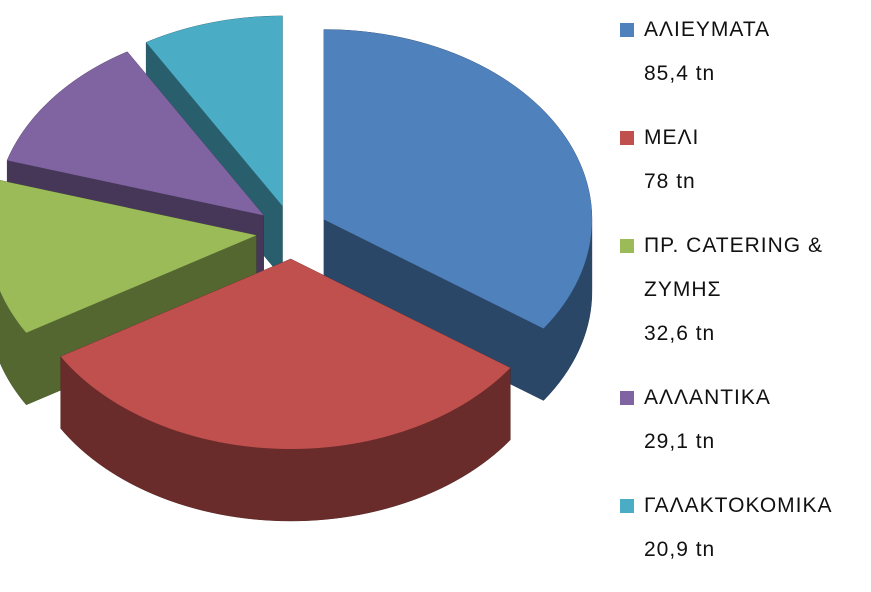  I want to click on value-label: 29,1 tn, so click(680, 441).